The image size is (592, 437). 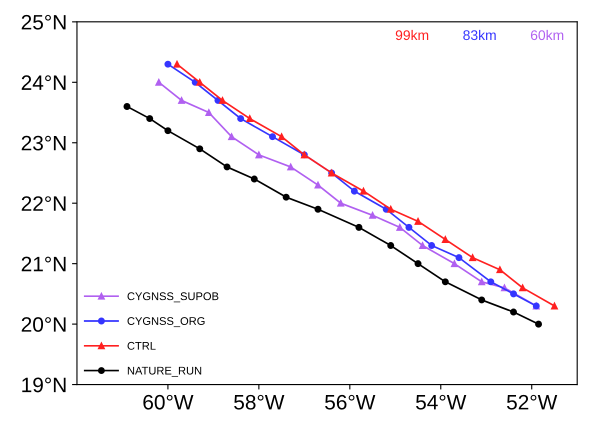 What do you see at coordinates (44, 143) in the screenshot?
I see `y-tick-label: 23°N` at bounding box center [44, 143].